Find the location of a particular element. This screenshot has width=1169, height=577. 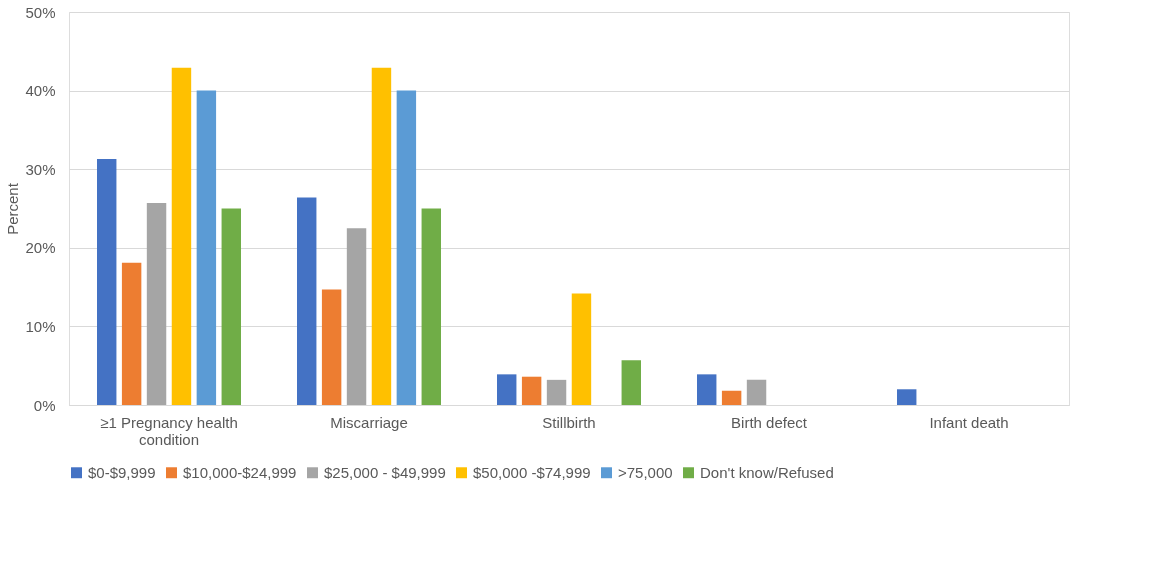

legend-label: Don't know/Refused is located at coordinates (767, 472).